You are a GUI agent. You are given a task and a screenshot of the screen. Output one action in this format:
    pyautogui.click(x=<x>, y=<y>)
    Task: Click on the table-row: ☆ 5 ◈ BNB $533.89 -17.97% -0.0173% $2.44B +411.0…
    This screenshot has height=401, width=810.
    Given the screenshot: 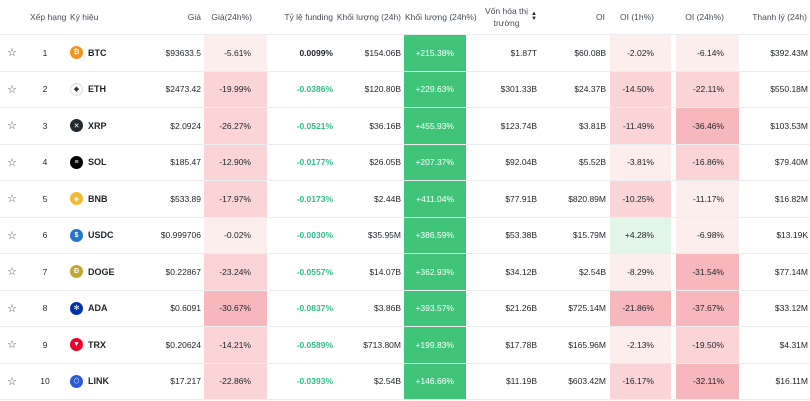 What is the action you would take?
    pyautogui.click(x=405, y=199)
    